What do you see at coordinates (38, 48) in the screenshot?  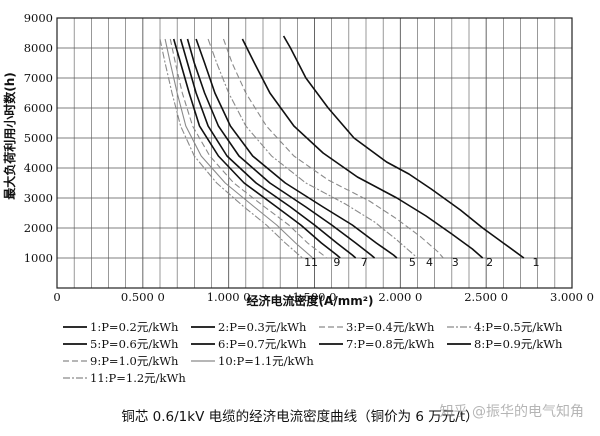 I see `y-tick-label: 8000` at bounding box center [38, 48].